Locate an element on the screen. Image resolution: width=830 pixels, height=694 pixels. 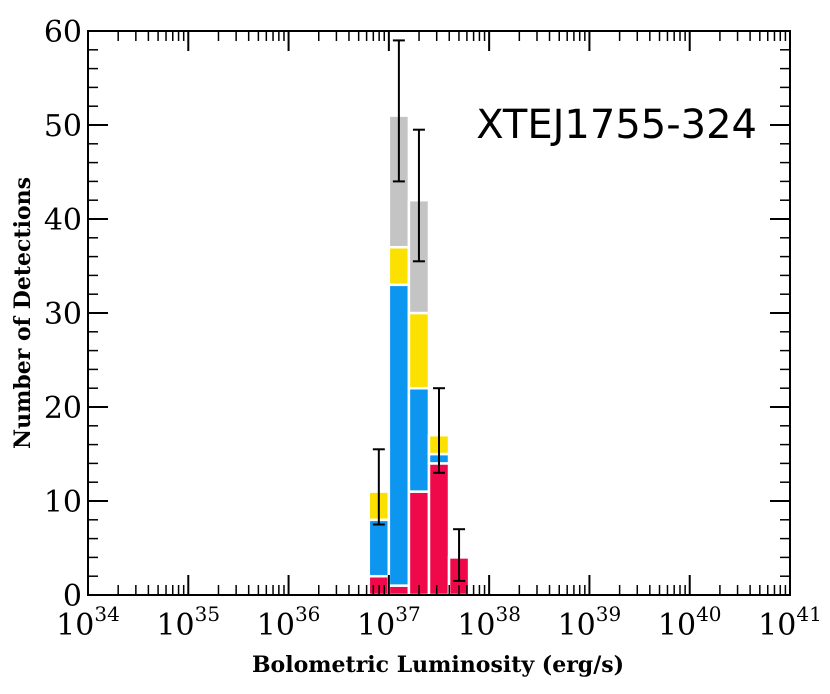
plot-annotation: XTEJ1755-324 is located at coordinates (616, 125).